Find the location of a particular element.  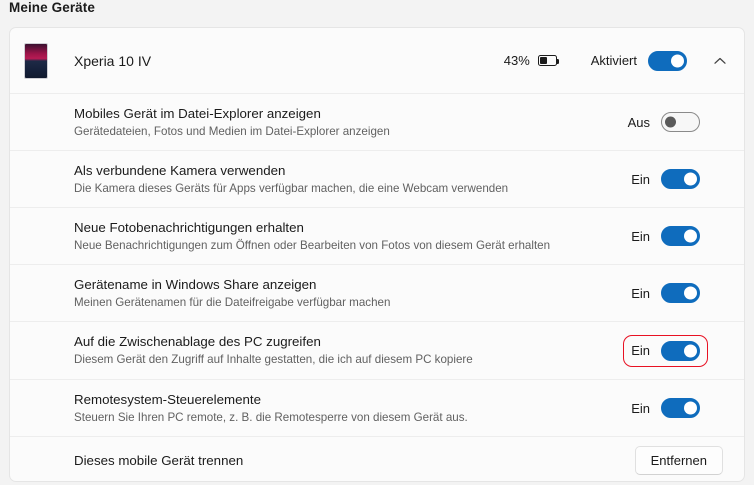

setting-title: Gerätename in Windows Share anzeigen is located at coordinates (195, 284).